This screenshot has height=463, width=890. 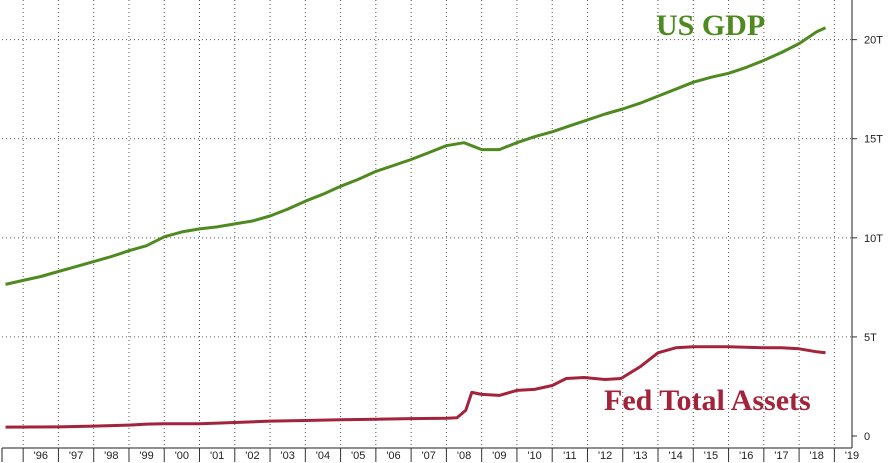 What do you see at coordinates (873, 140) in the screenshot?
I see `y-tick-label: 15T` at bounding box center [873, 140].